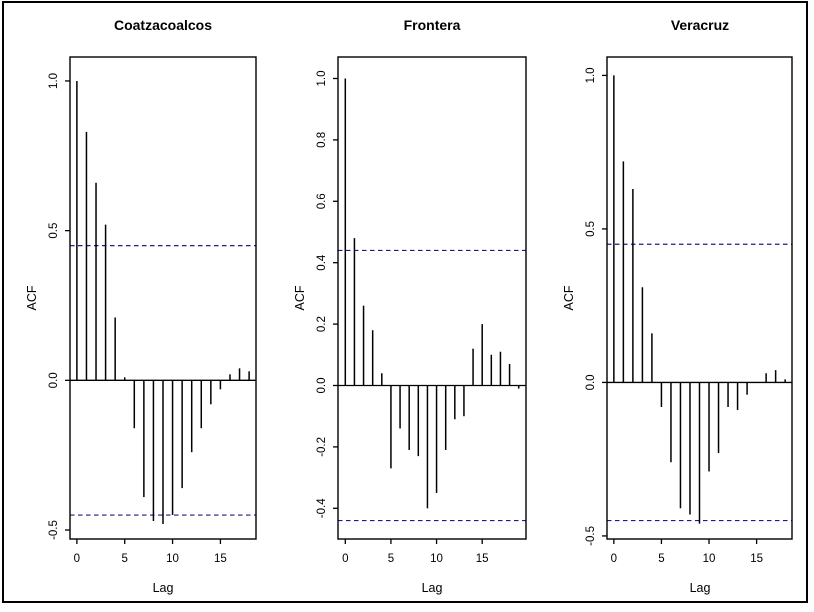 The height and width of the screenshot is (612, 814). What do you see at coordinates (569, 297) in the screenshot?
I see `y-axis-label-3: ACF` at bounding box center [569, 297].